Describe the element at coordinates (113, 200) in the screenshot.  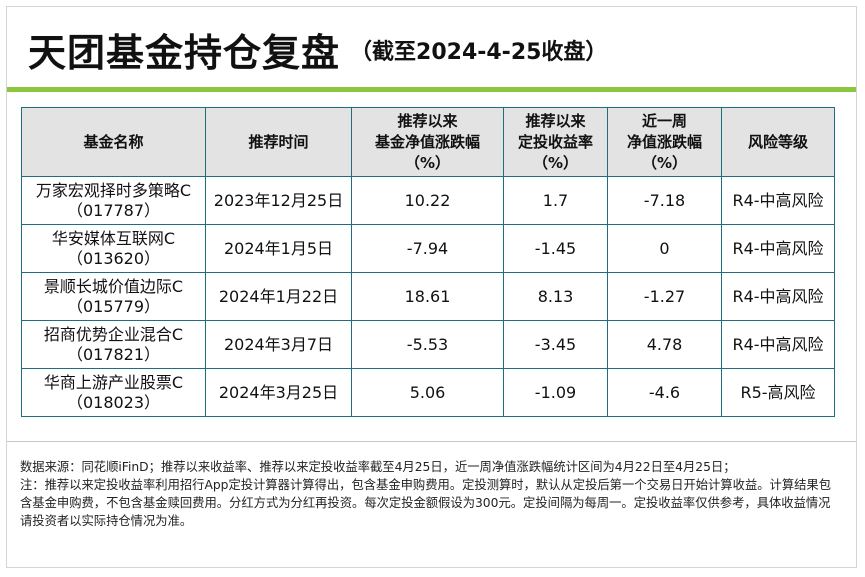
I see `fund-name-cell: 万家宏观择时多策略C （017787）` at that location.